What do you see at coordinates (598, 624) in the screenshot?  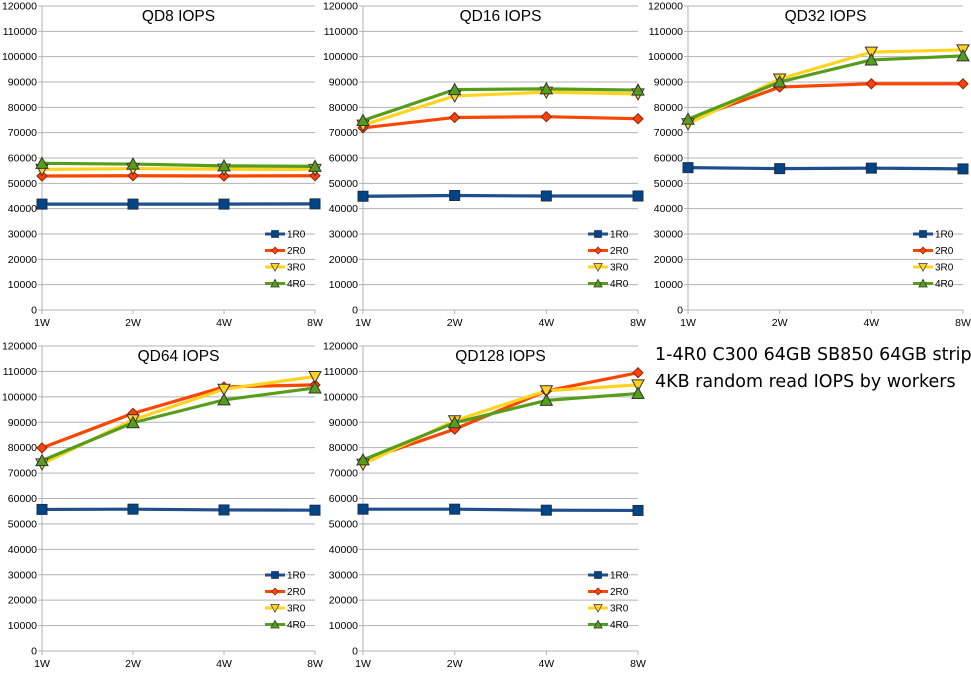 I see `legend-marker-4r0` at bounding box center [598, 624].